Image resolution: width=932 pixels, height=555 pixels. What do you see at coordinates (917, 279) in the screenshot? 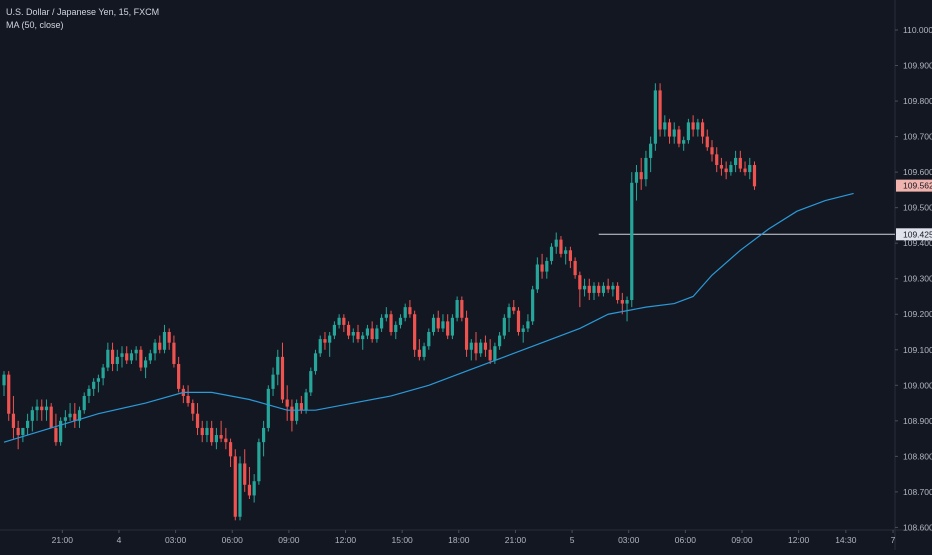
I see `y-tick-label: 109.300` at bounding box center [917, 279].